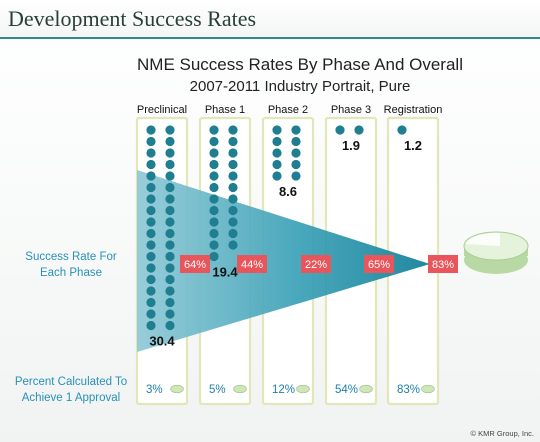  What do you see at coordinates (316, 265) in the screenshot?
I see `success-rate-label: 22%` at bounding box center [316, 265].